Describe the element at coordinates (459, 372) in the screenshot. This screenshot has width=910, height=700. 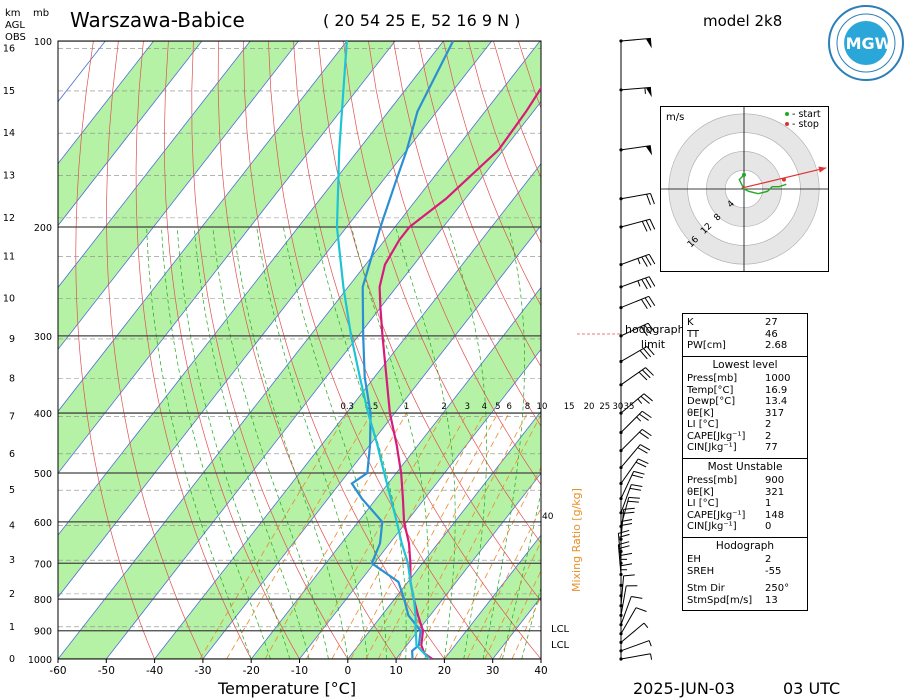
I see `profile-temperature-line` at that location.